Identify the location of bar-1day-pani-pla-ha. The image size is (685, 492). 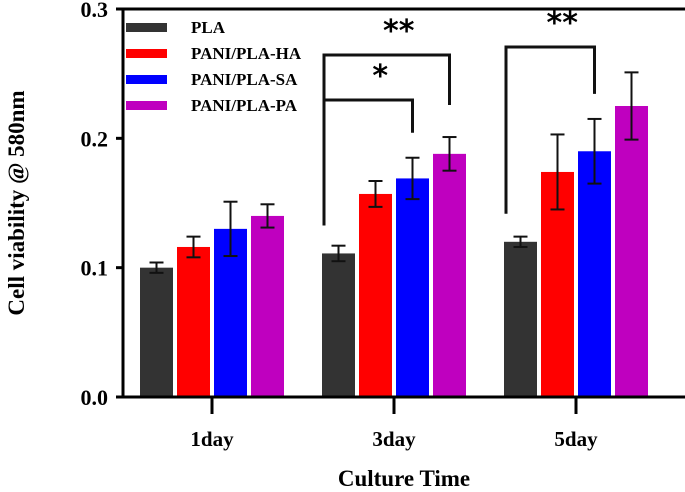
(193, 321).